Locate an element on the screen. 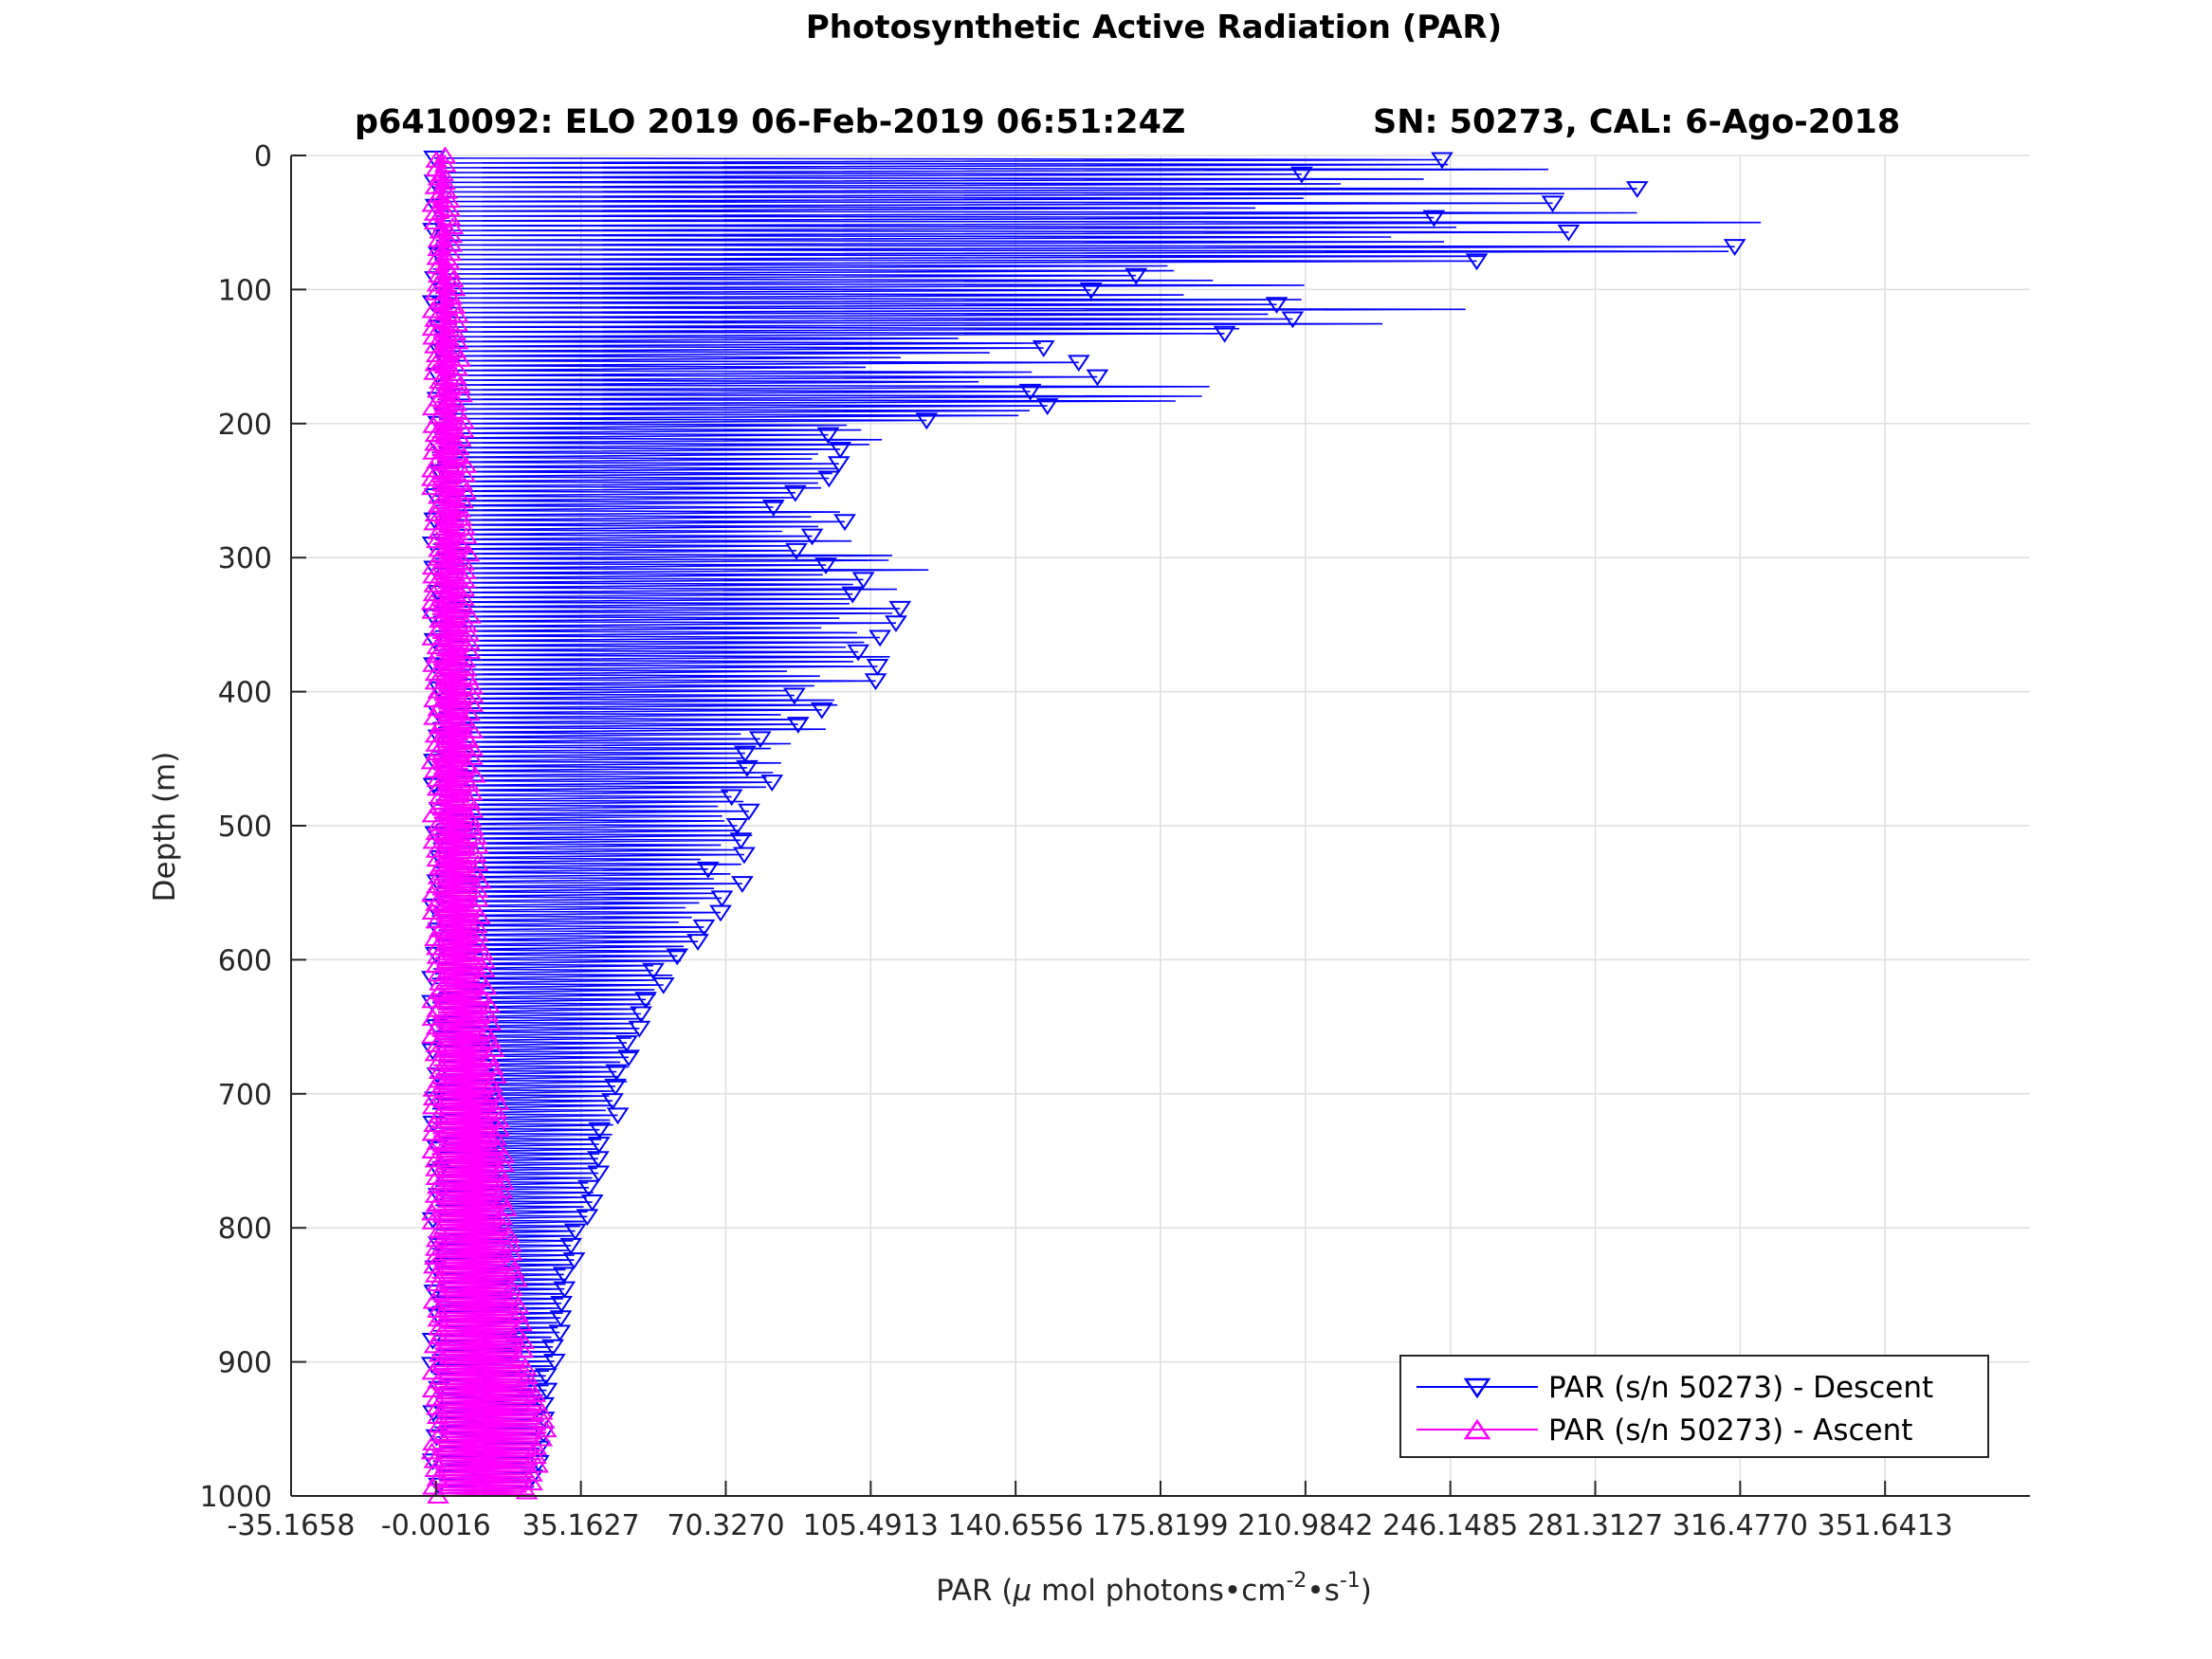  x-tick-label: 35.1627 is located at coordinates (581, 1525).